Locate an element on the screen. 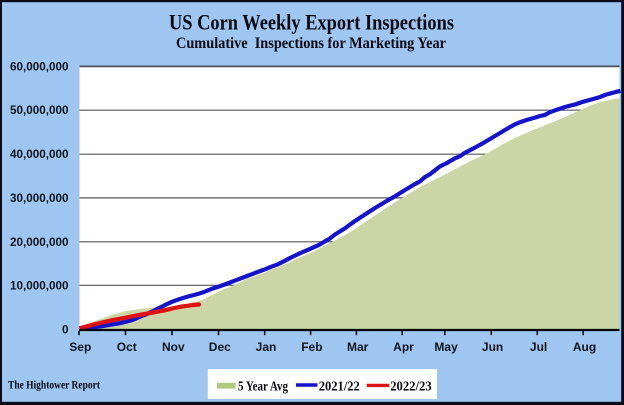  svg-text: 0 is located at coordinates (65, 330).